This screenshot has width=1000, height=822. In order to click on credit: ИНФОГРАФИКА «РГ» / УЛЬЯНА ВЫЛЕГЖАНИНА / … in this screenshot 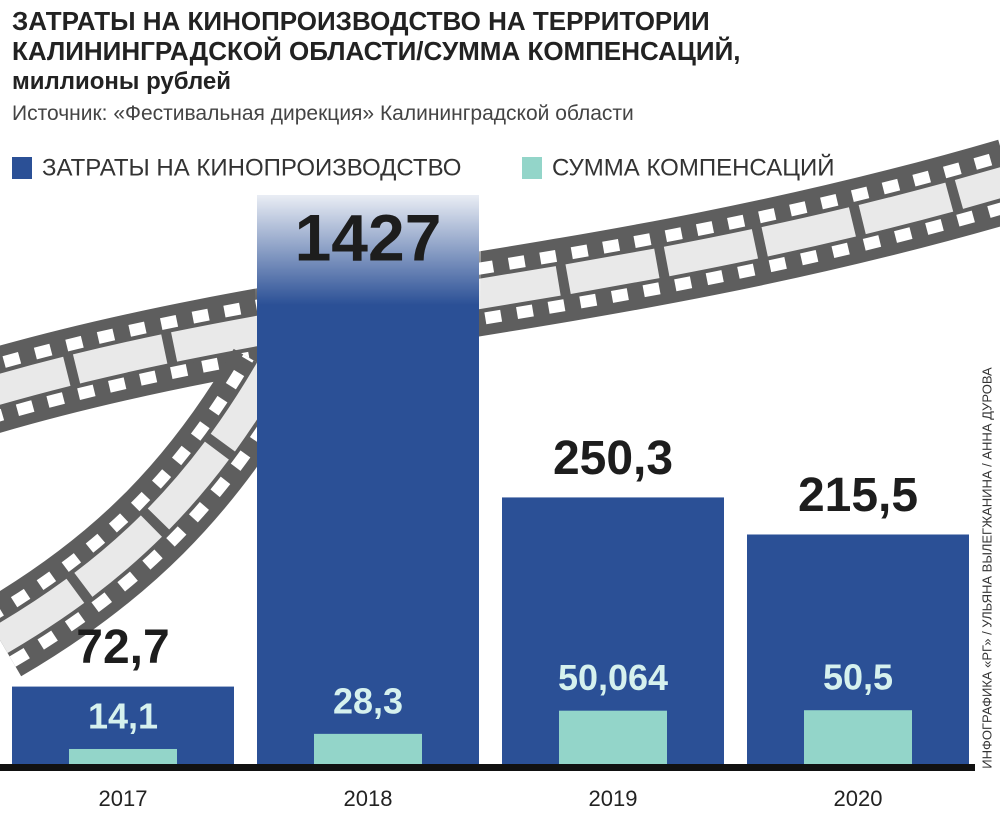, I will do `click(986, 568)`.